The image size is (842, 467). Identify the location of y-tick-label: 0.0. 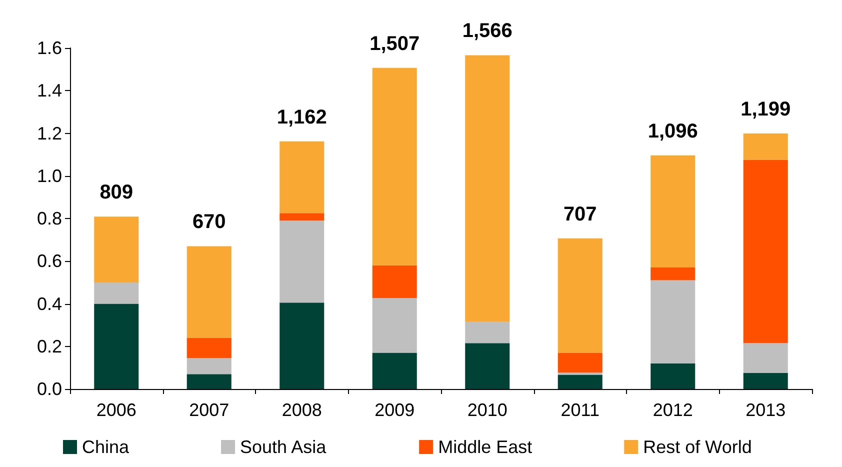
(49, 389).